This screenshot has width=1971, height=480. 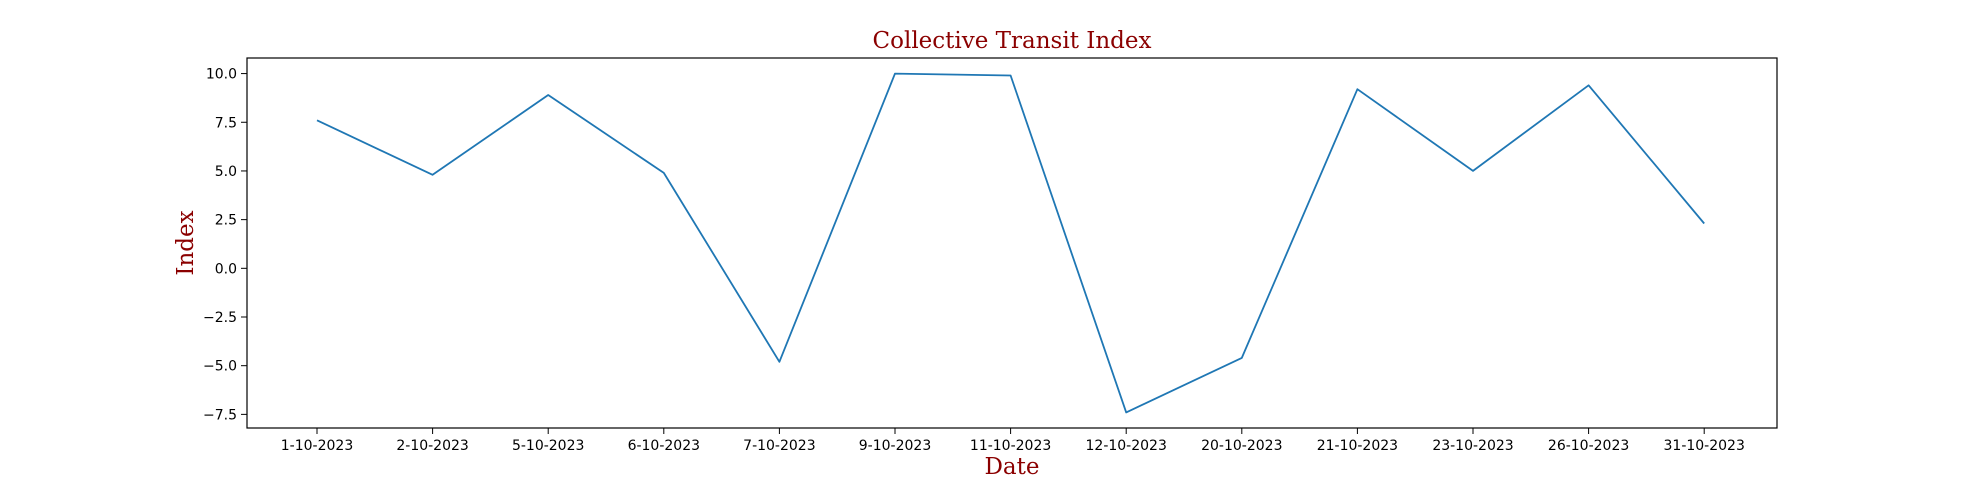 What do you see at coordinates (226, 123) in the screenshot?
I see `y-tick-label: 7.5` at bounding box center [226, 123].